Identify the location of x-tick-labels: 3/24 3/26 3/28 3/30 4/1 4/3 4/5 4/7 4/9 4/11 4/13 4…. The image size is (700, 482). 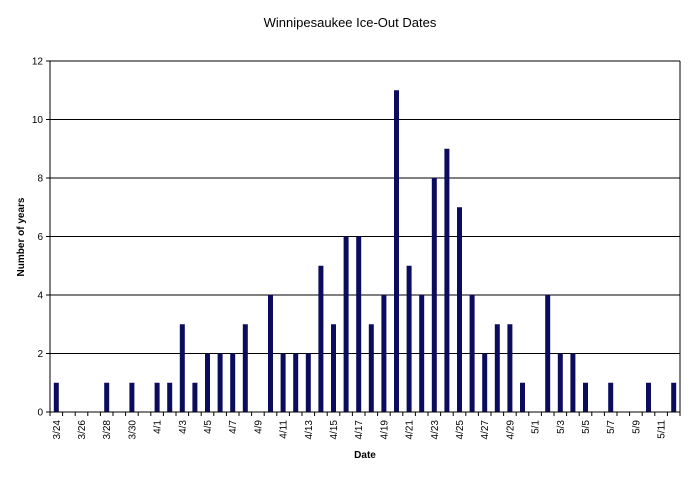
(360, 430).